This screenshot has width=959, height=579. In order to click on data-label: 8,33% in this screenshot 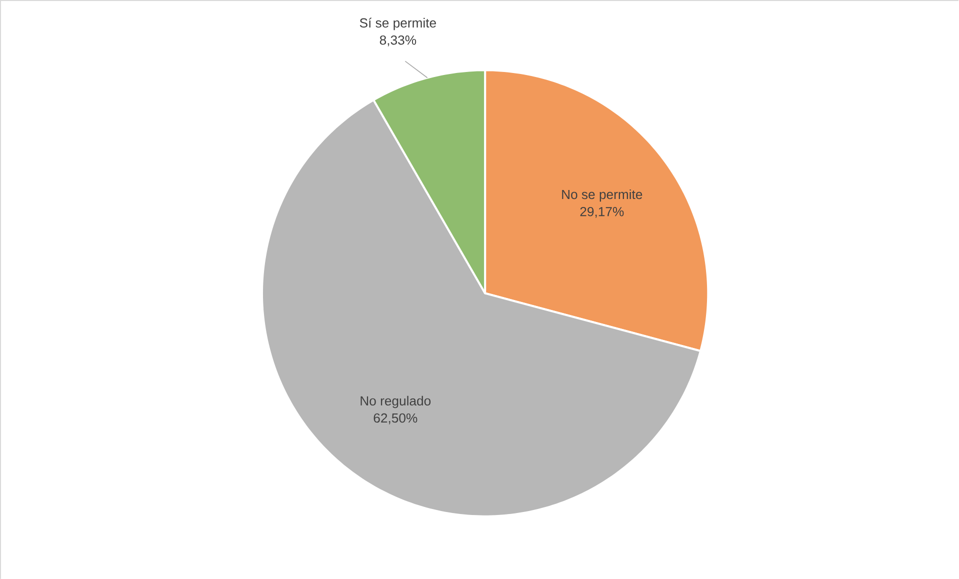, I will do `click(398, 40)`.